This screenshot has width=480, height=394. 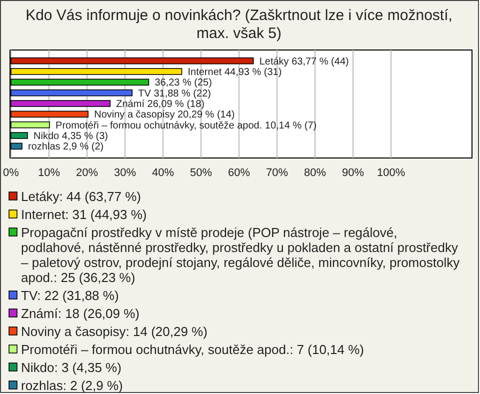 What do you see at coordinates (72, 385) in the screenshot?
I see `legend-label: rozhlas: 2 (2,9 %)` at bounding box center [72, 385].